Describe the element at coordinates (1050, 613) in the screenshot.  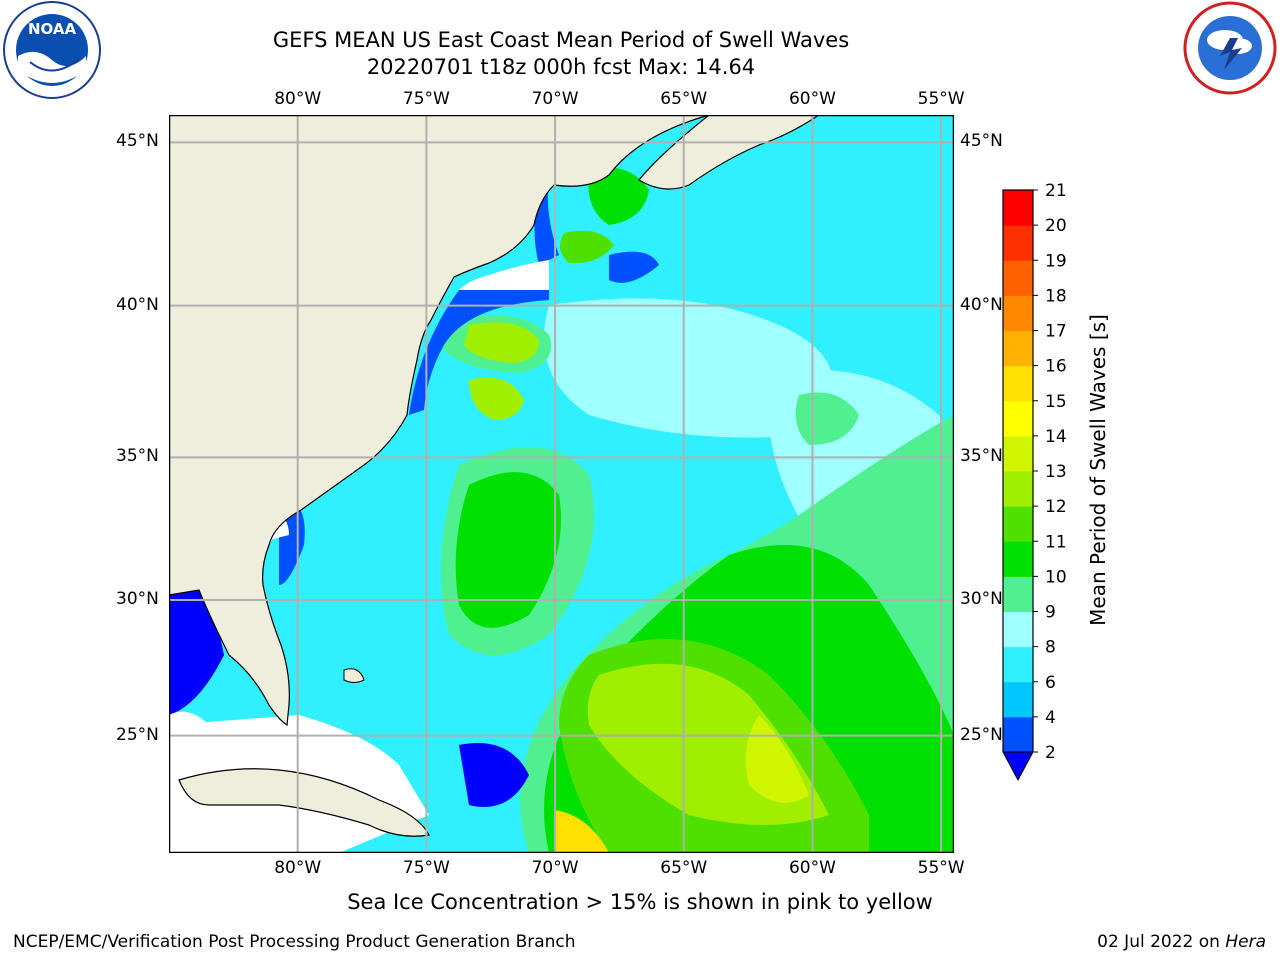
I see `colorbar-tick-label: 9` at that location.